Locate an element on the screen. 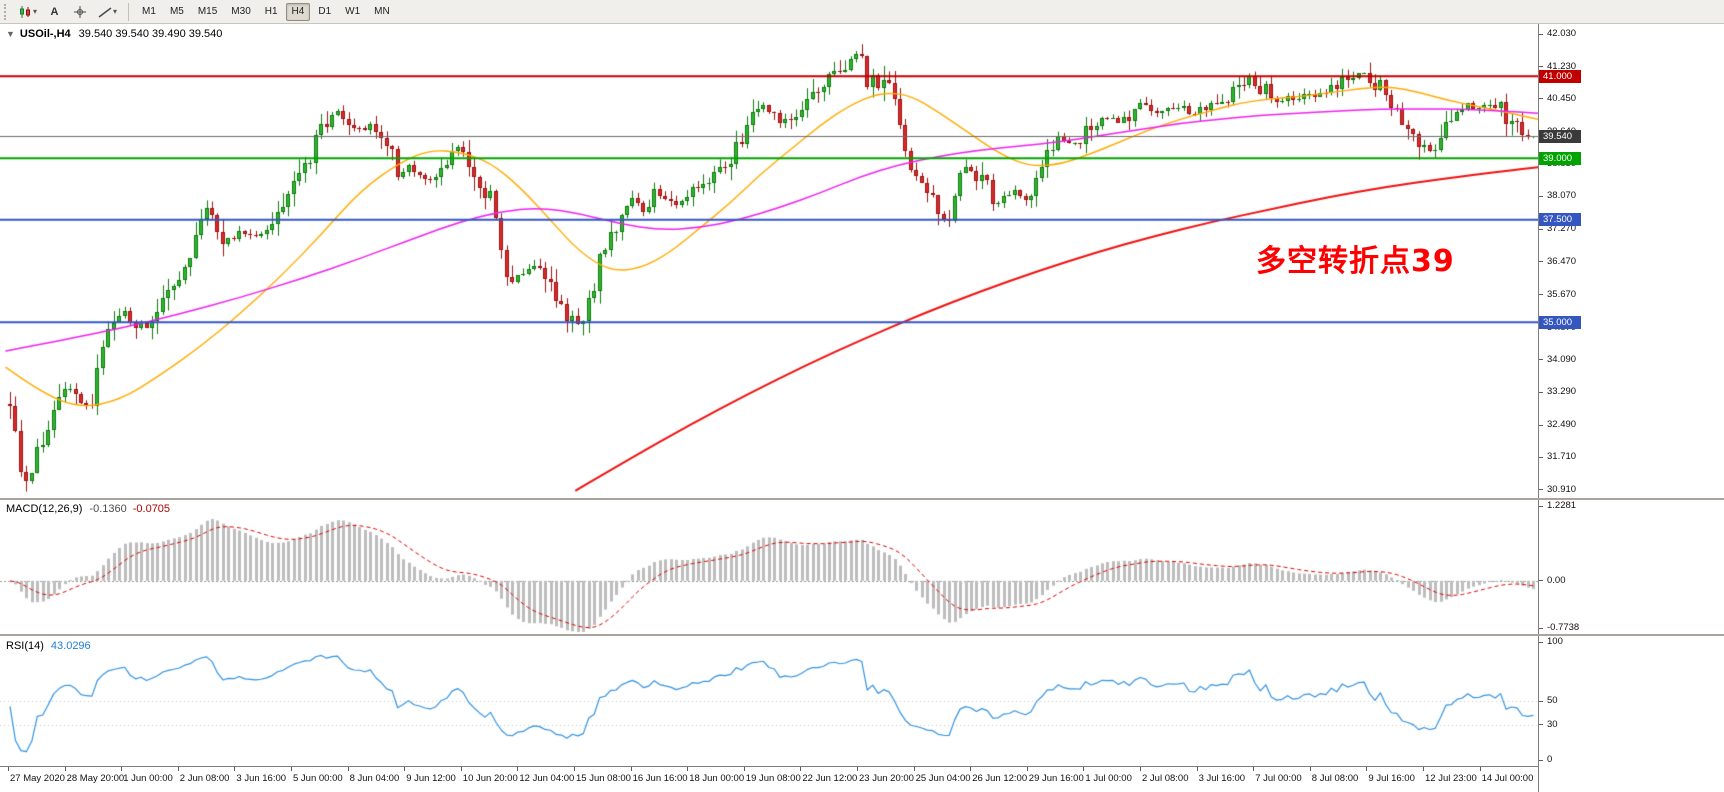  price-level-tag: 41.000 is located at coordinates (1560, 76).